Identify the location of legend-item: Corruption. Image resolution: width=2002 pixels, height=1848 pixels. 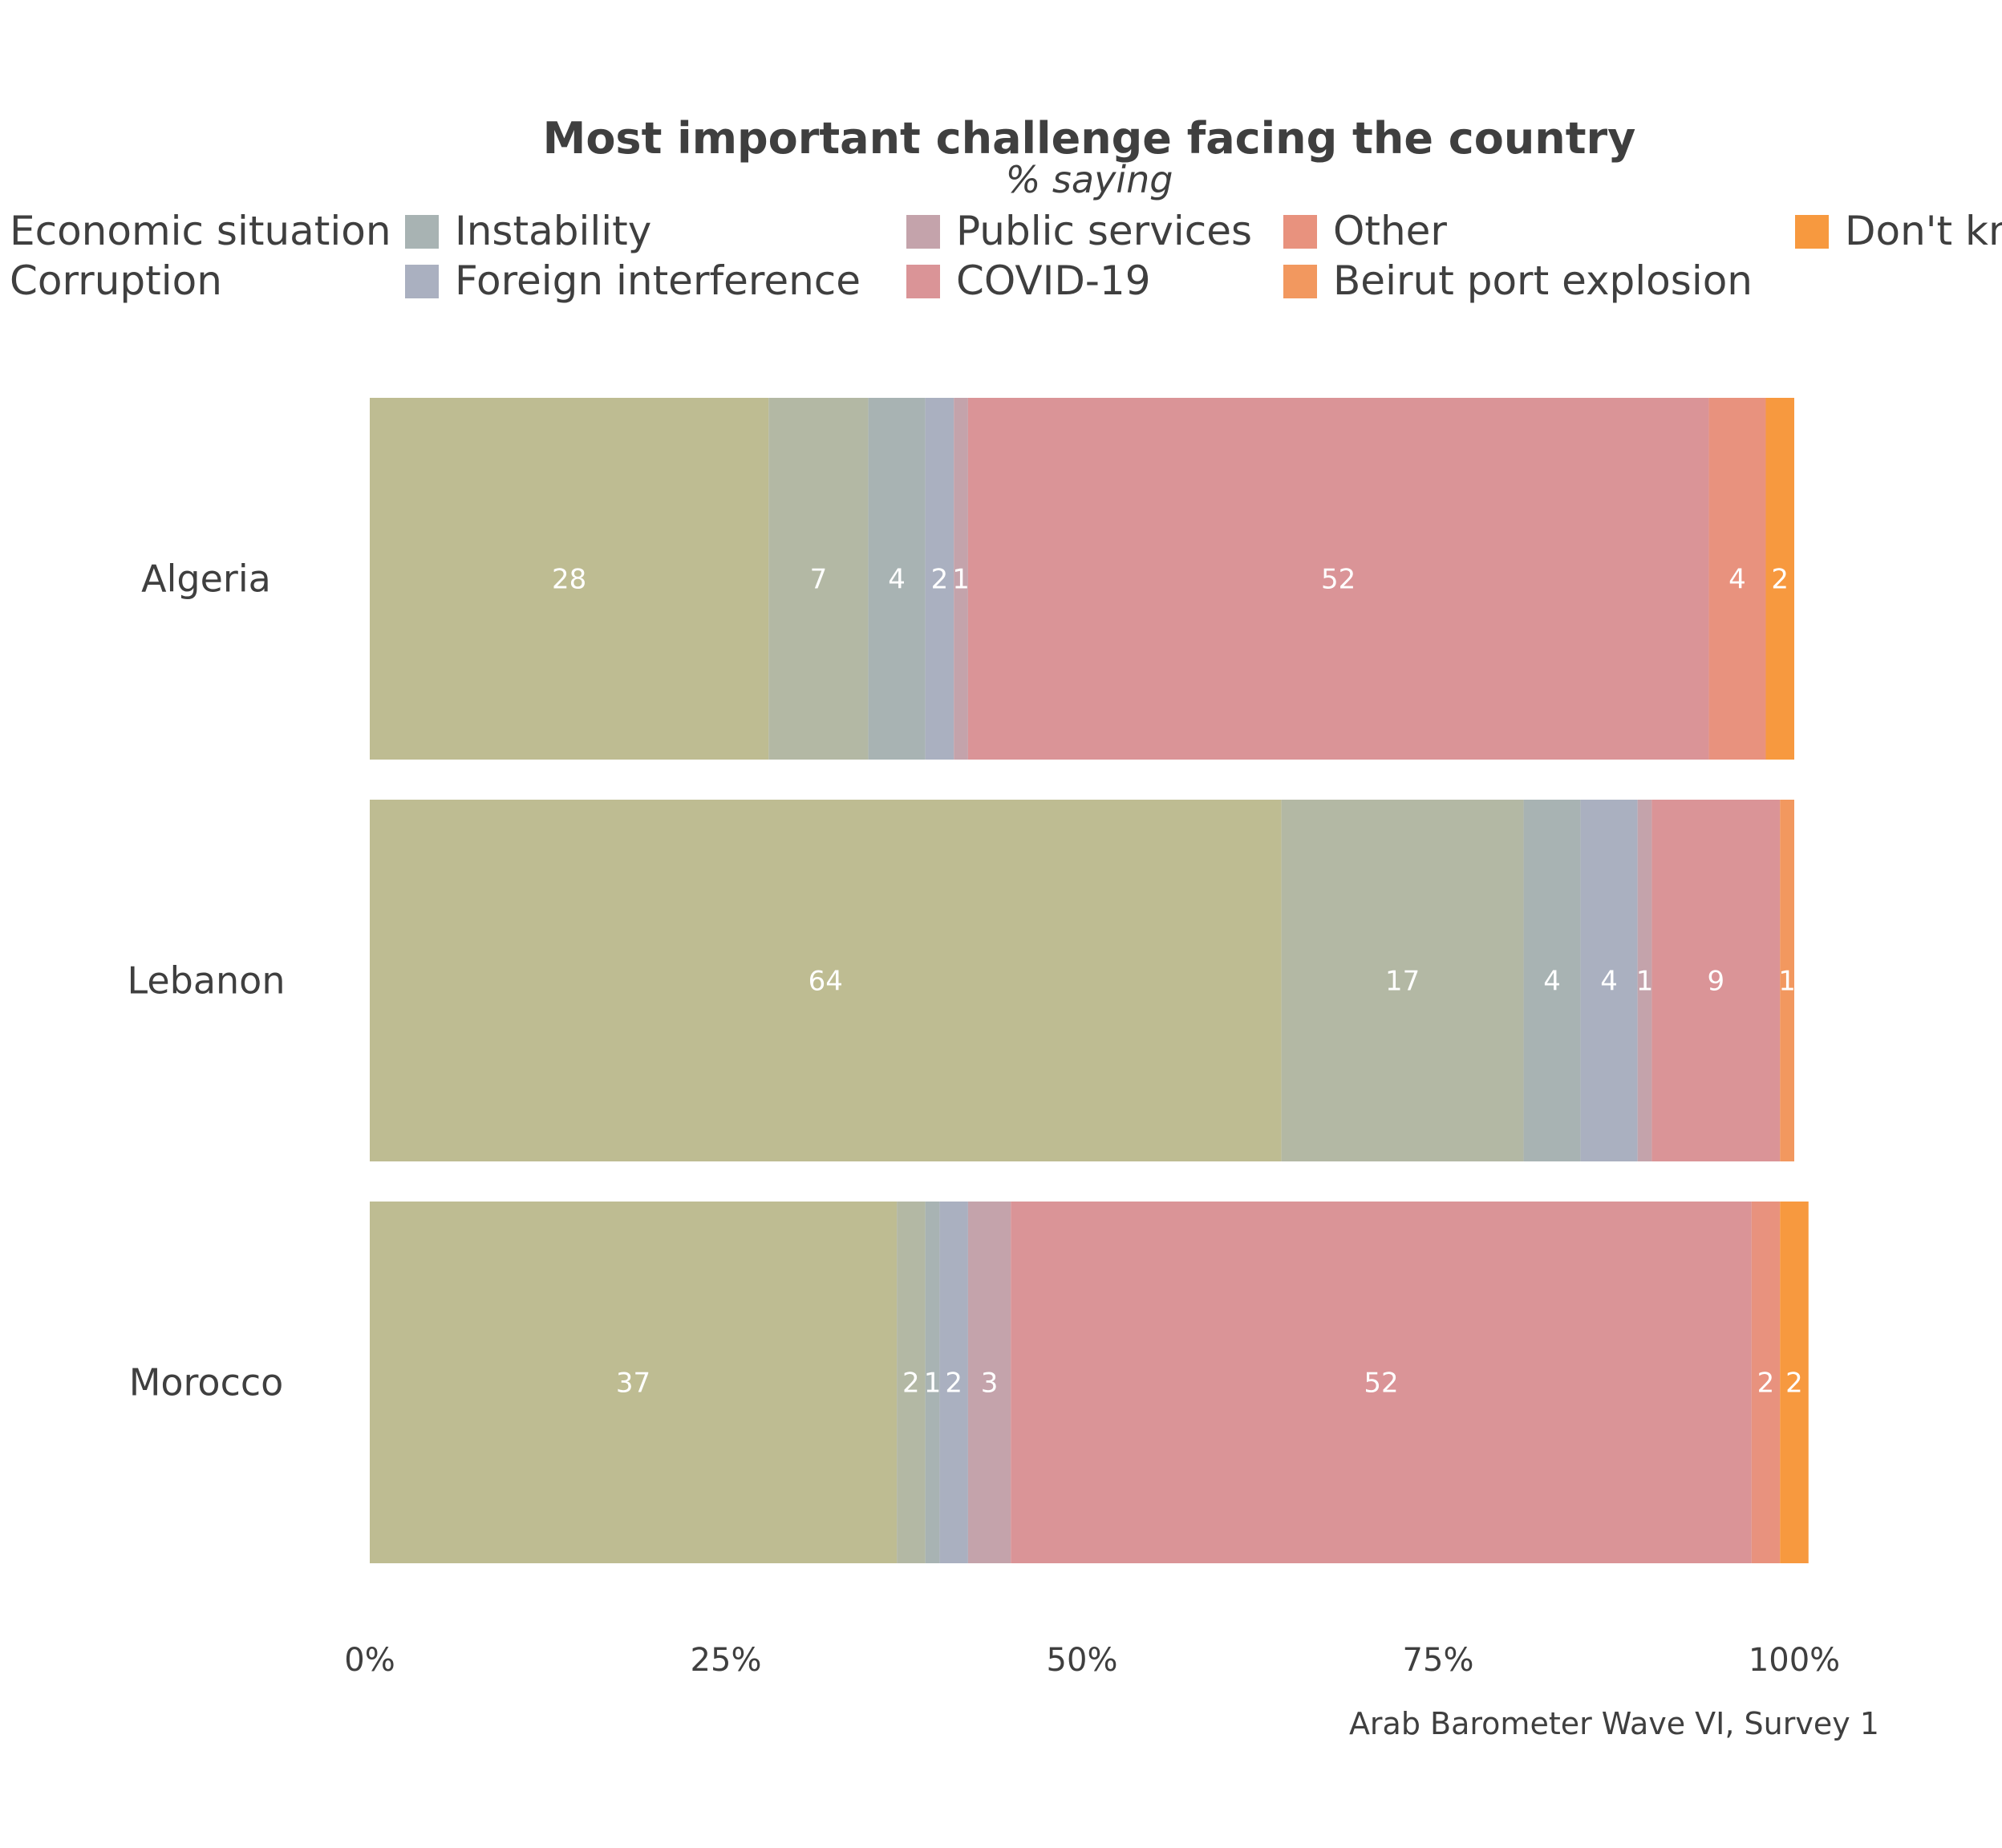
(116, 280).